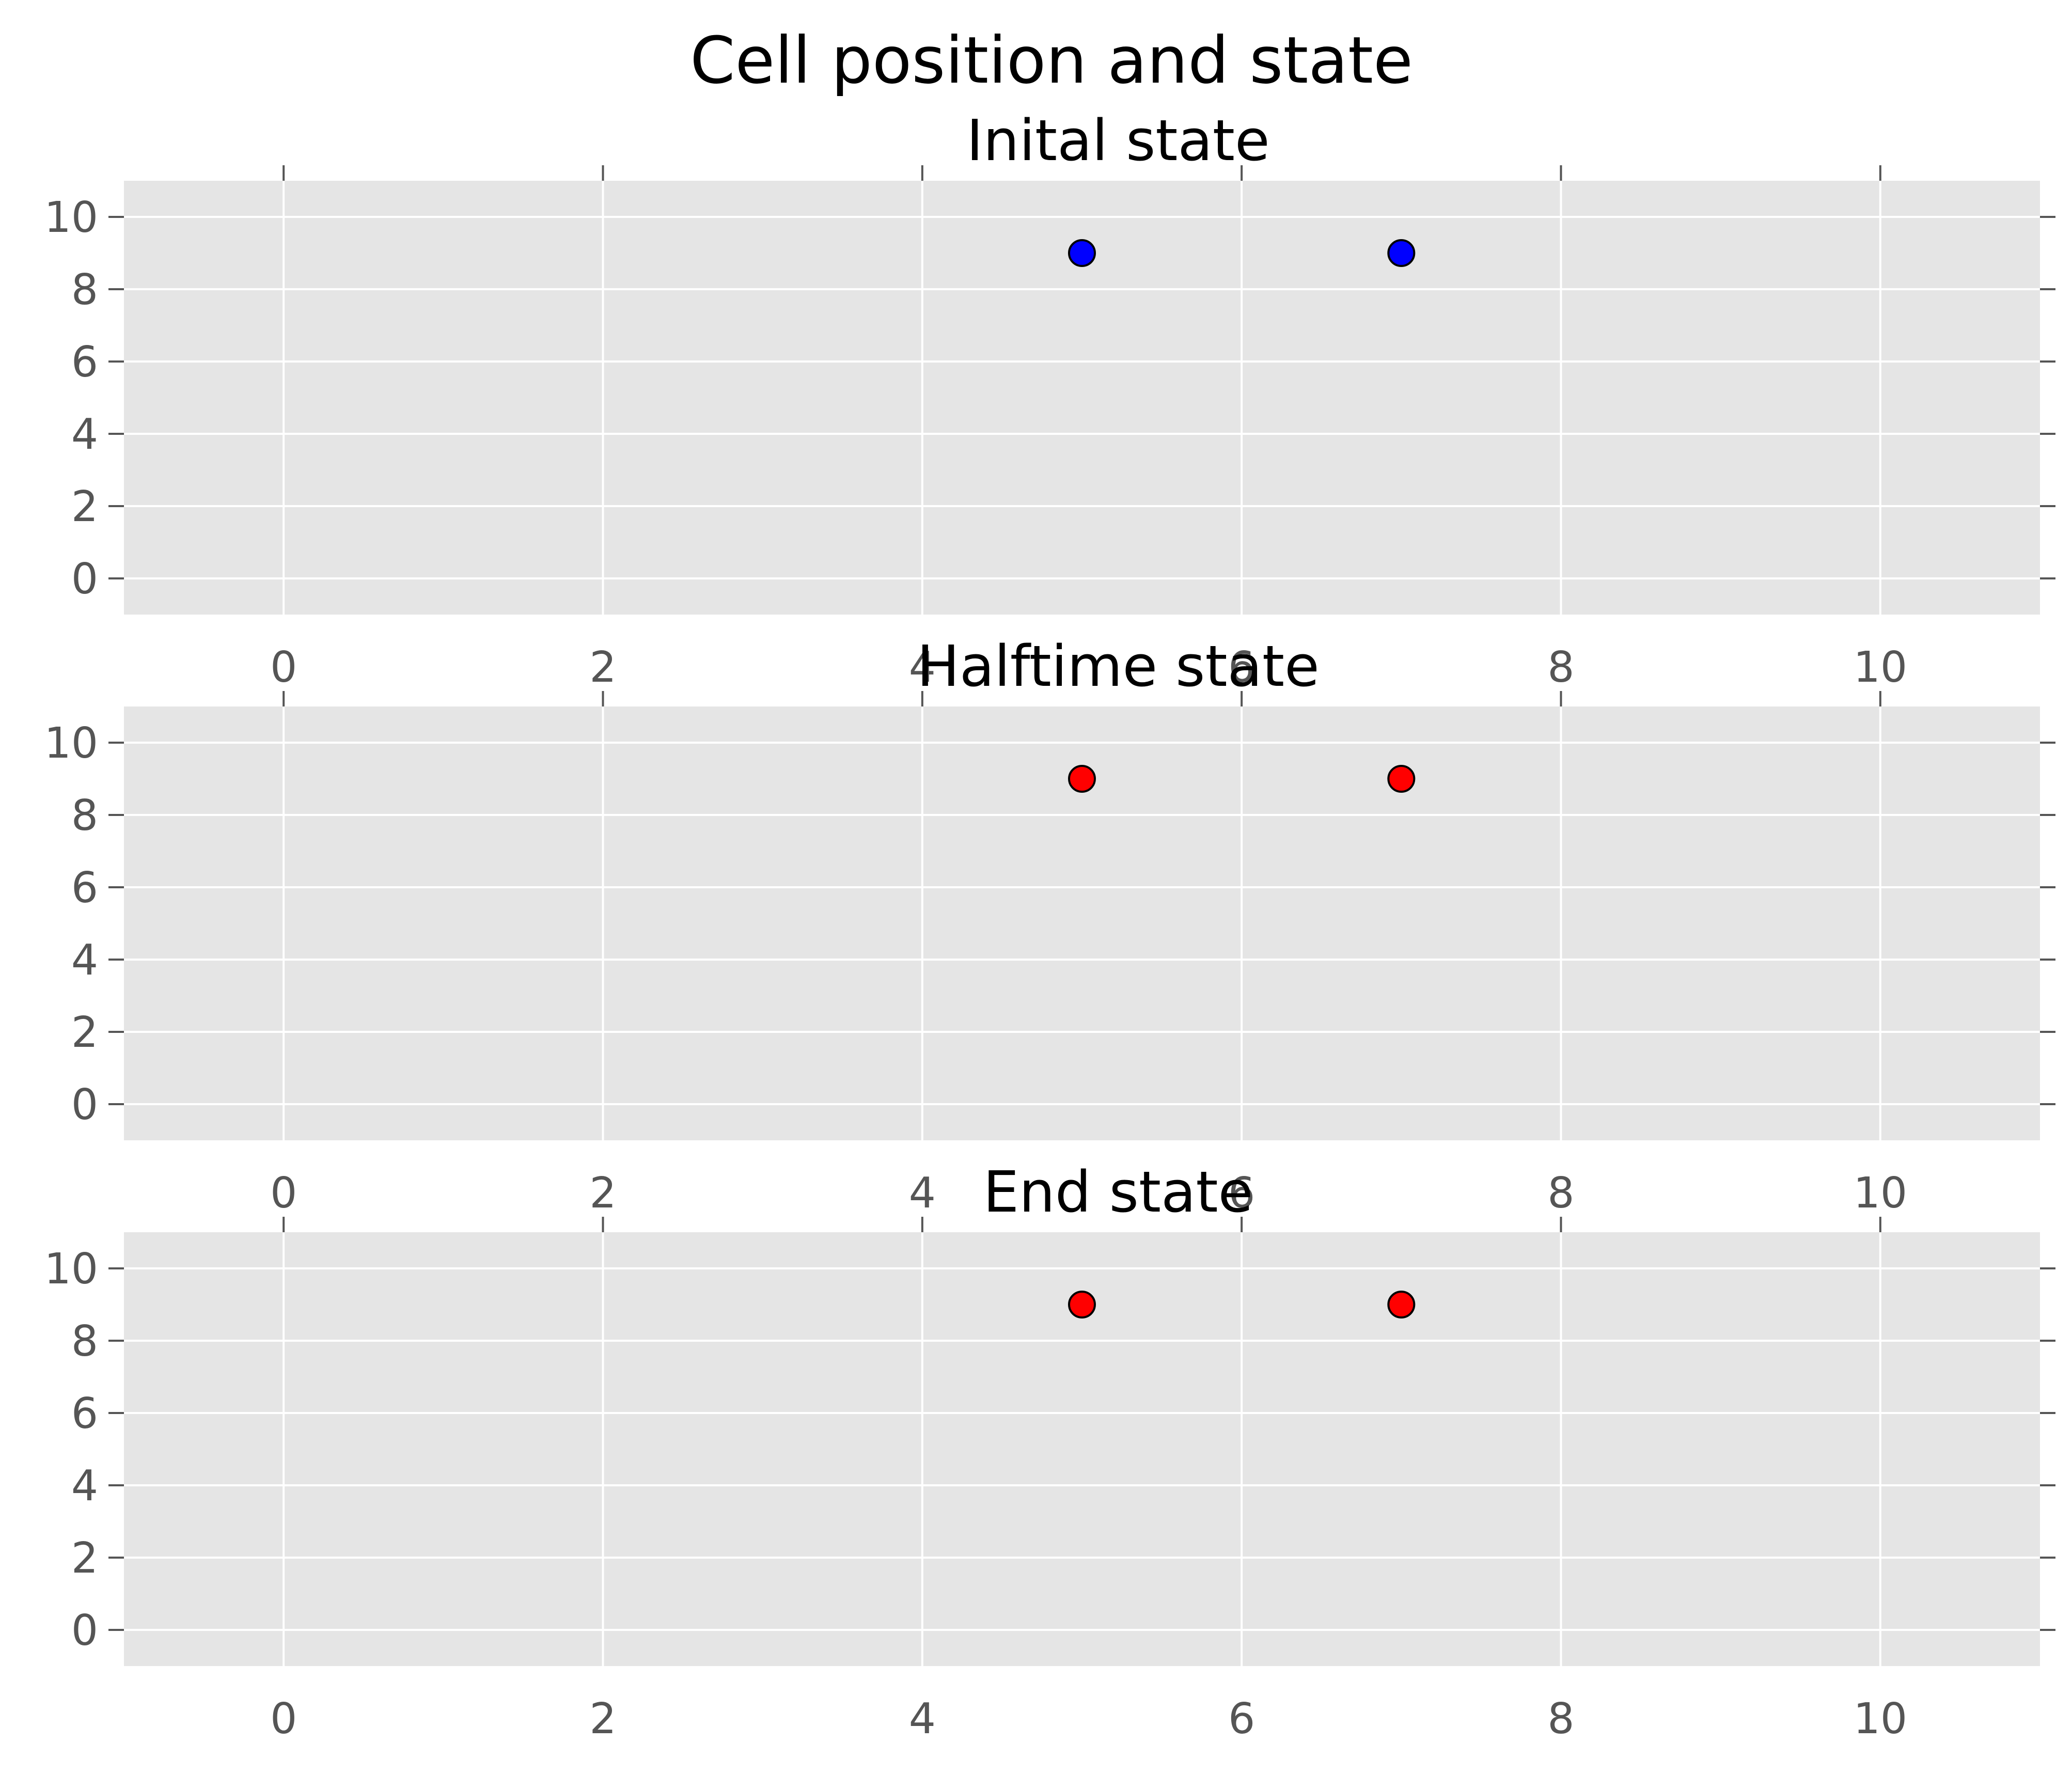 This screenshot has height=1774, width=2072. I want to click on subplot-title: End state, so click(1118, 1192).